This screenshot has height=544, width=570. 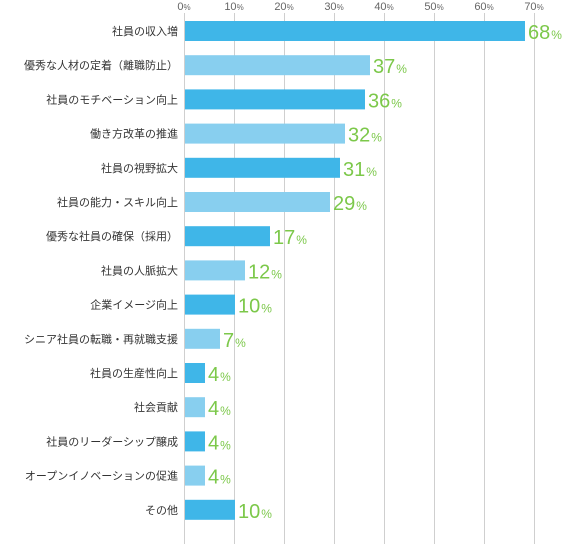 I want to click on category-label-12: 社員のリーダーシップ醸成, so click(x=112, y=441).